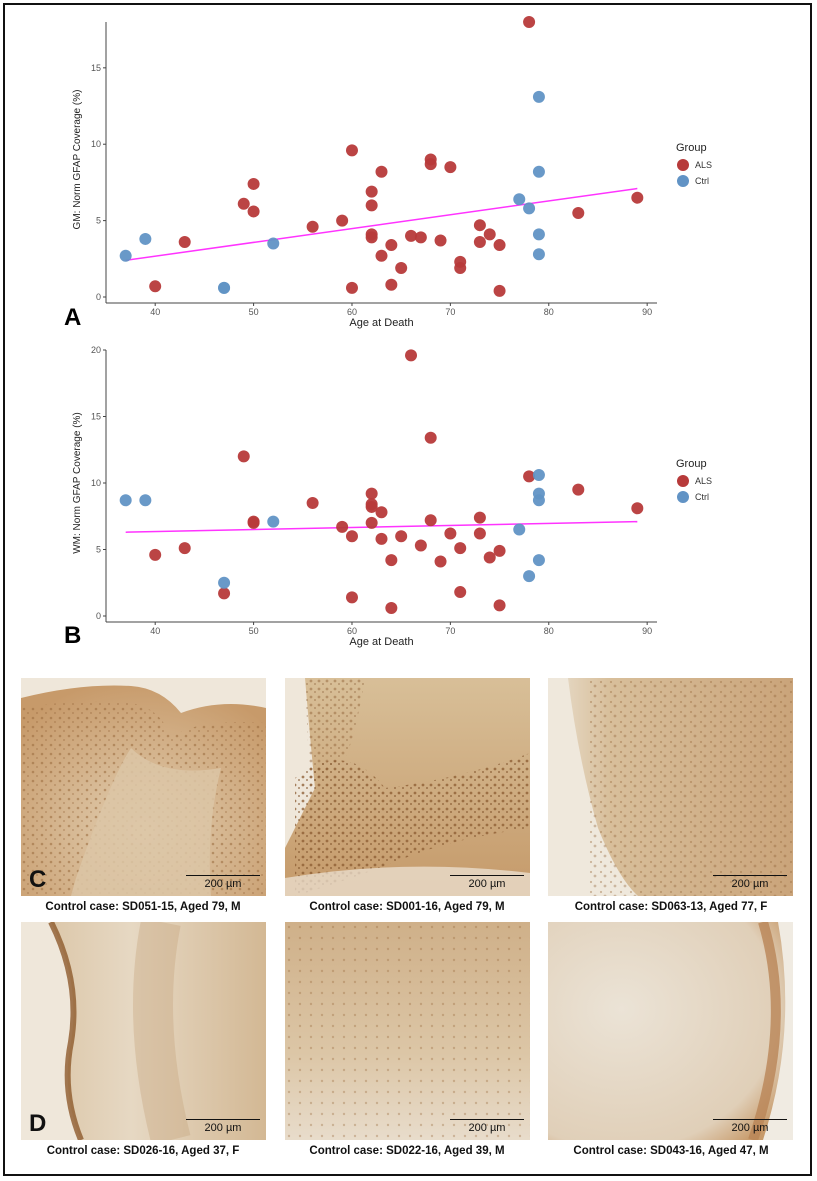 This screenshot has height=1181, width=817. What do you see at coordinates (691, 148) in the screenshot?
I see `legend-a-title: Group` at bounding box center [691, 148].